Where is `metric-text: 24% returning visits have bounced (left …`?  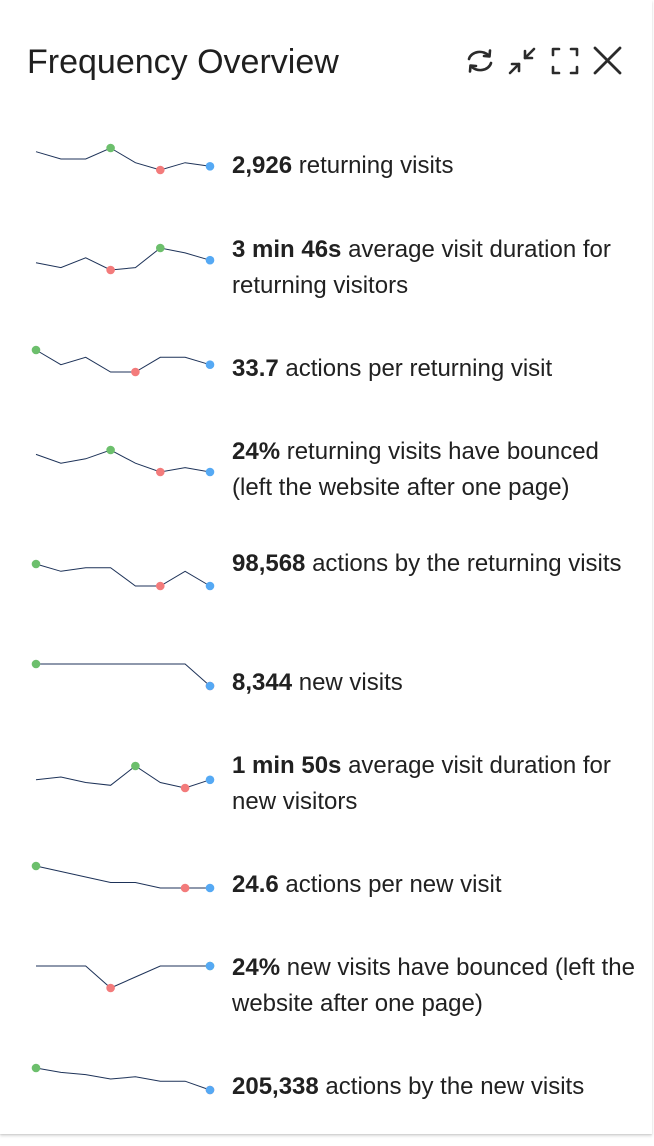
metric-text: 24% returning visits have bounced (left … is located at coordinates (437, 470).